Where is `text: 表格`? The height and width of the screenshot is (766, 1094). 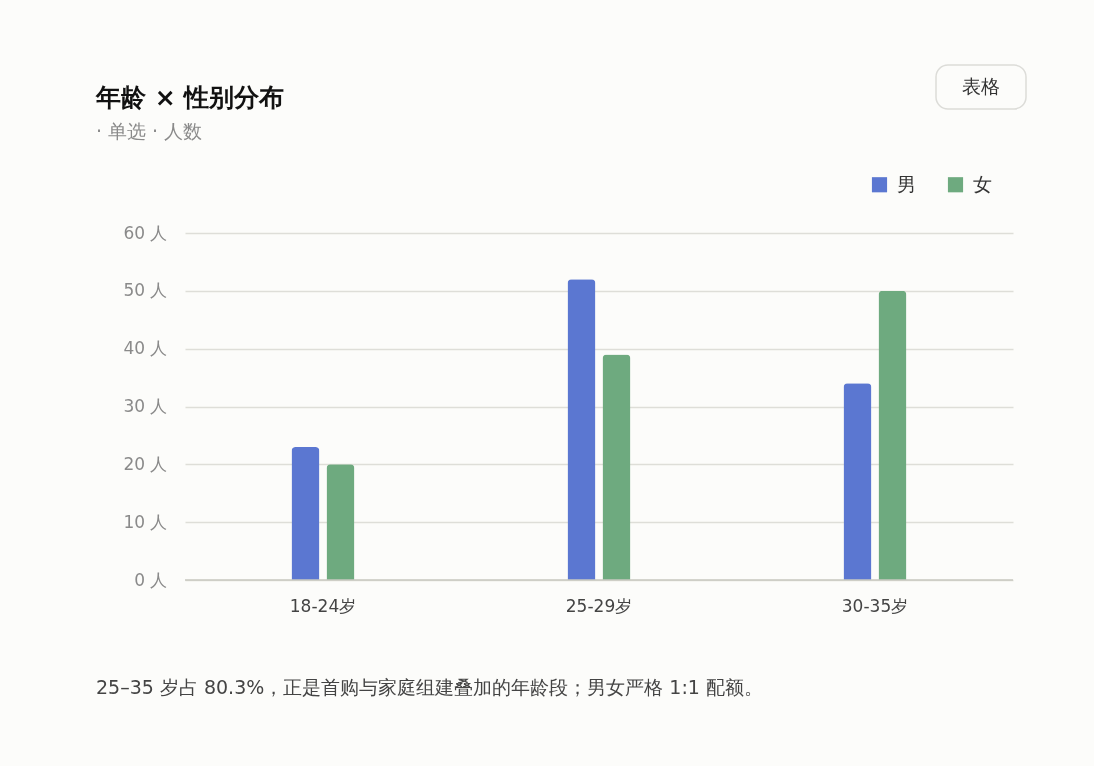
text: 表格 is located at coordinates (981, 86).